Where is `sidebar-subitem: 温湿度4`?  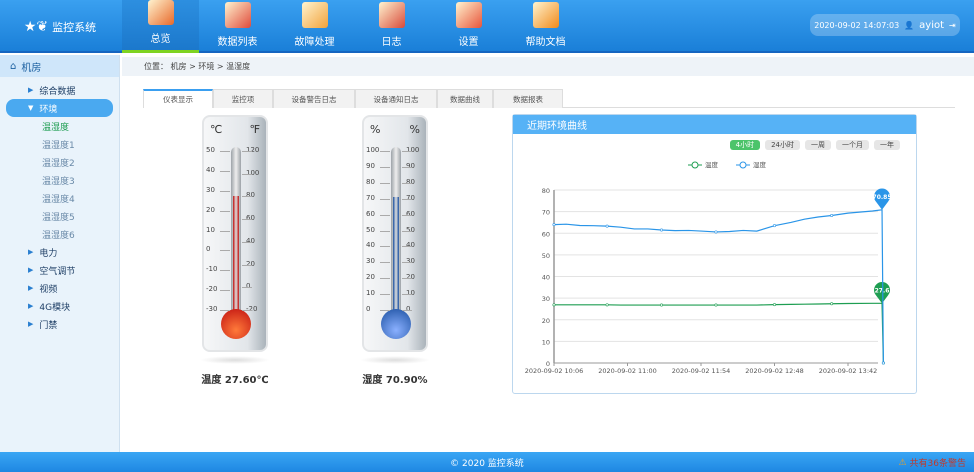
sidebar-subitem: 温湿度4 is located at coordinates (58, 199).